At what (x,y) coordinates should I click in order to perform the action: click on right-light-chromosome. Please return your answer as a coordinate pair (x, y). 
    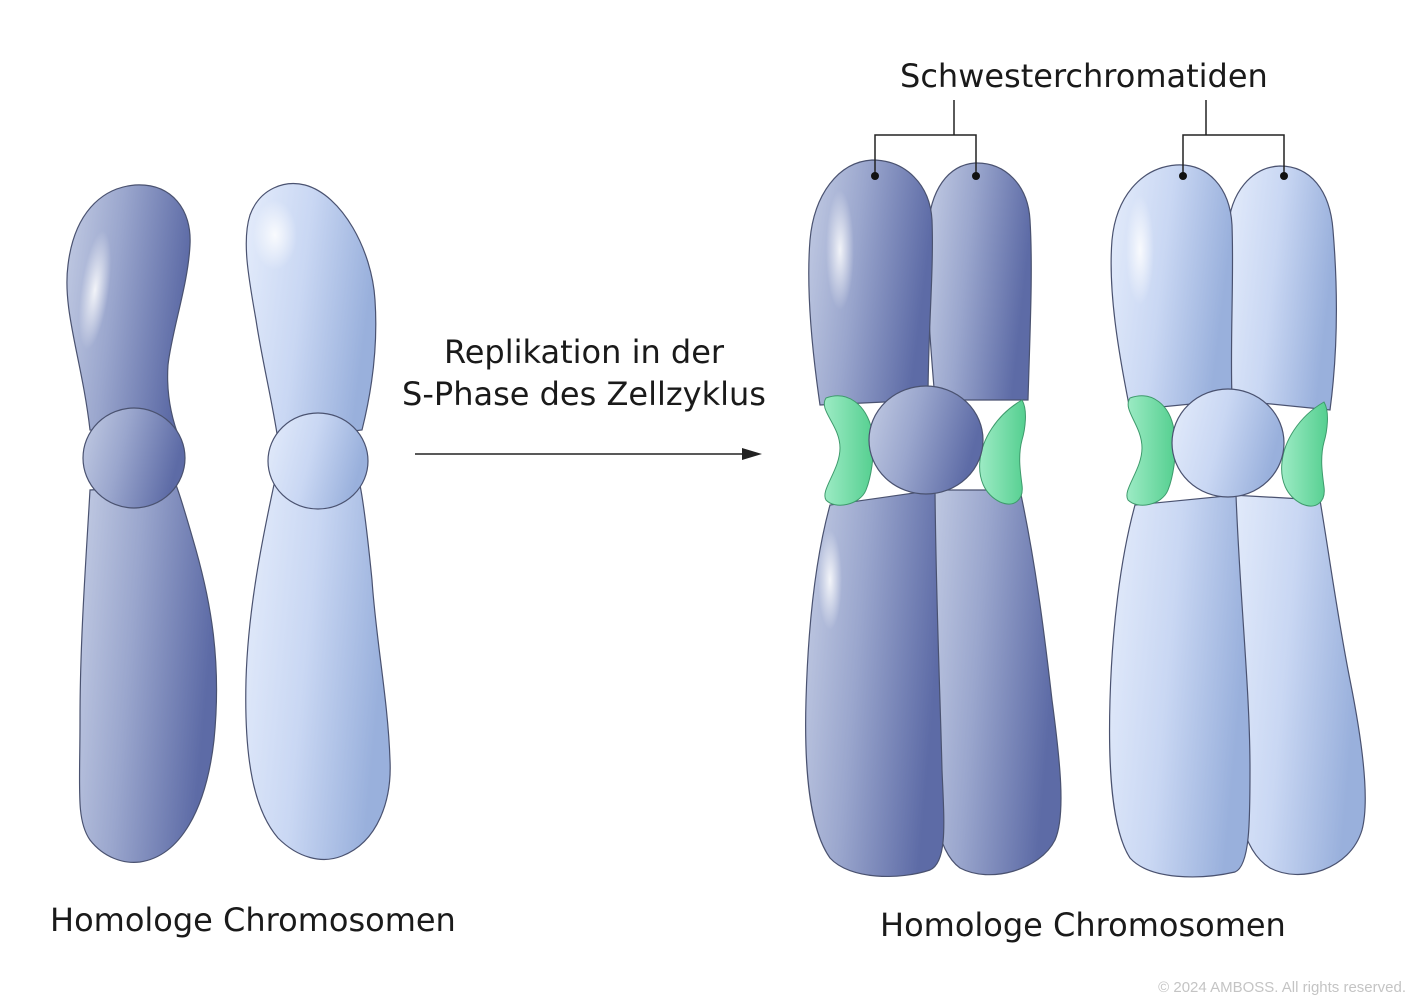
    Looking at the image, I should click on (1237, 521).